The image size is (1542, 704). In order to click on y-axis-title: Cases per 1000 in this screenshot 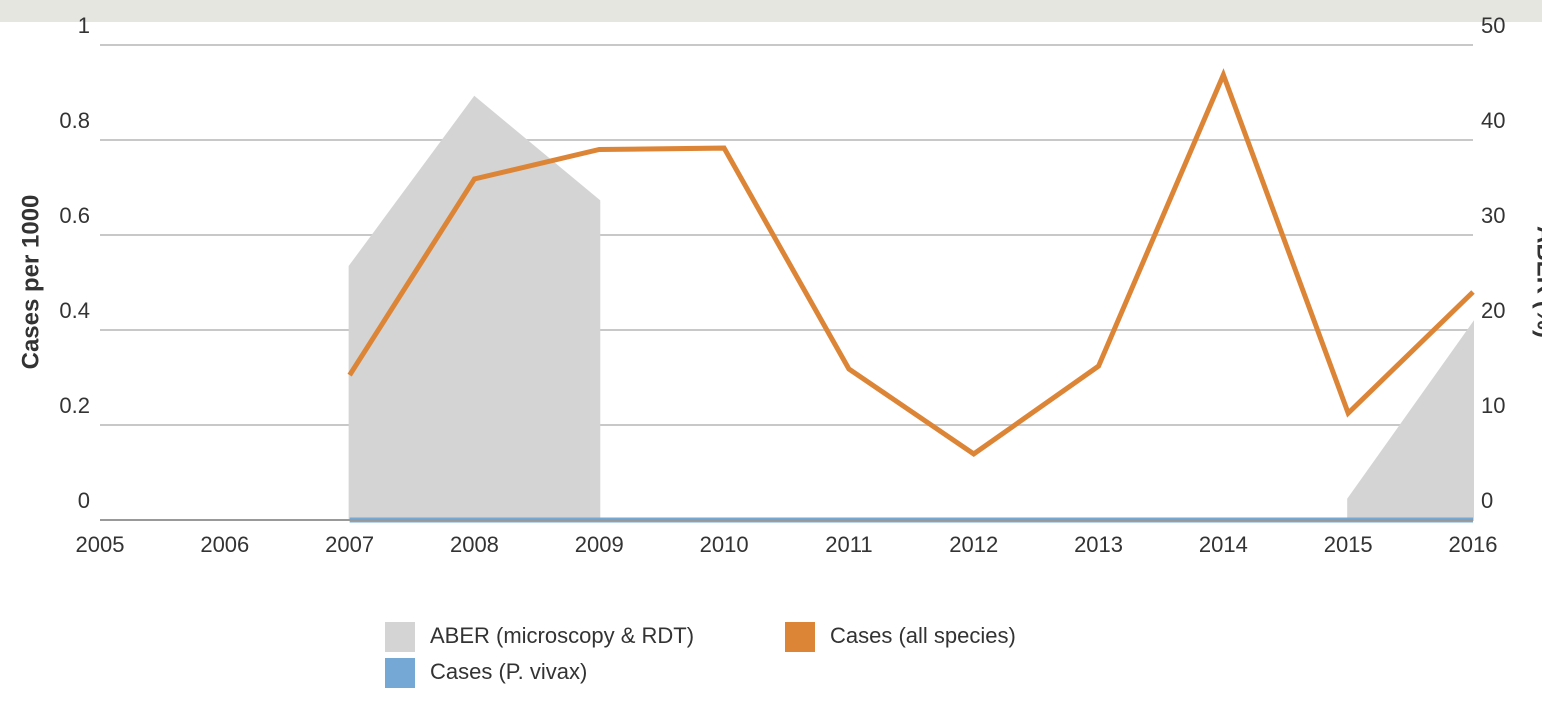, I will do `click(30, 282)`.